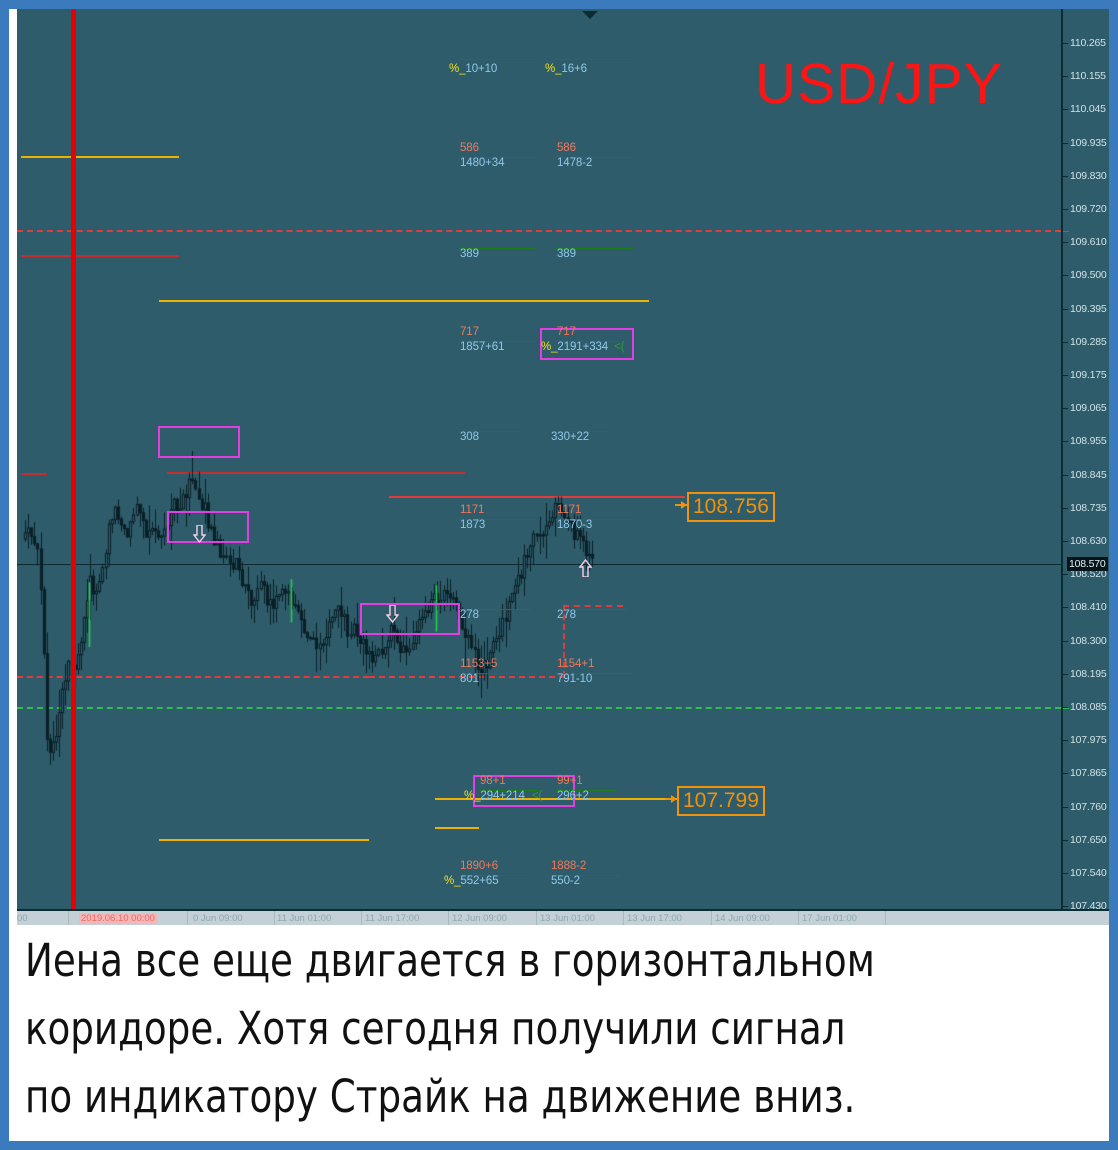 The height and width of the screenshot is (1150, 1118). What do you see at coordinates (592, 609) in the screenshot?
I see `ann-underline-r7r` at bounding box center [592, 609].